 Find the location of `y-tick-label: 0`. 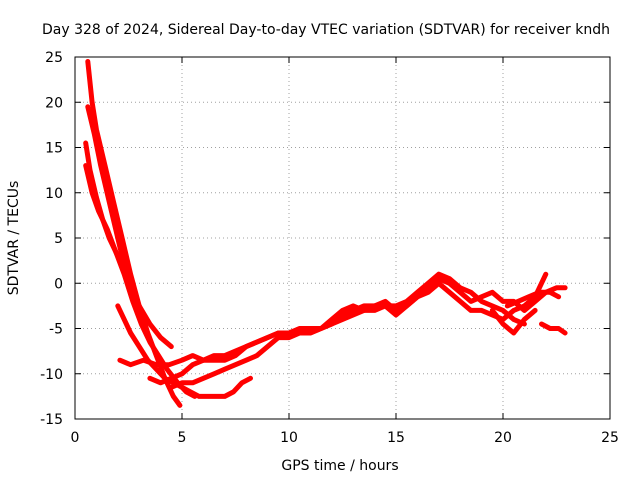

y-tick-label: 0 is located at coordinates (58, 284).